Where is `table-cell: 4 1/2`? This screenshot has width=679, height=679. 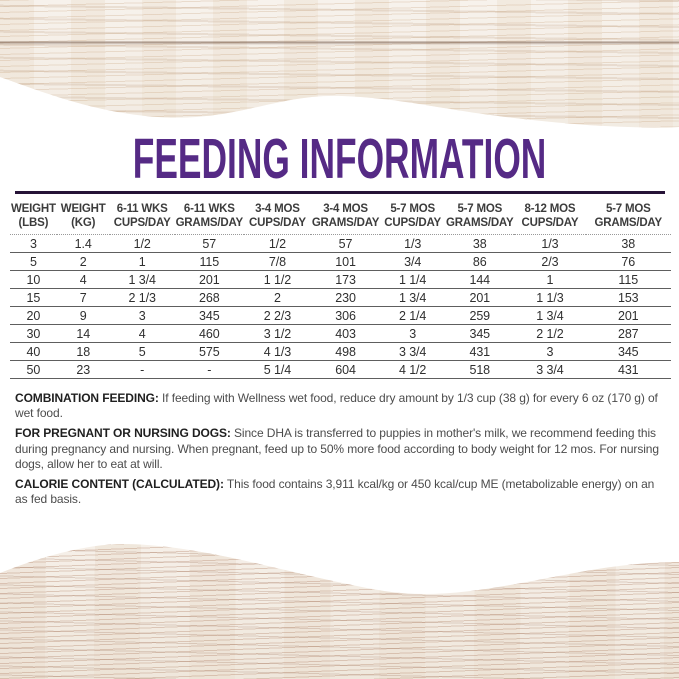
table-cell: 4 1/2 is located at coordinates (413, 370).